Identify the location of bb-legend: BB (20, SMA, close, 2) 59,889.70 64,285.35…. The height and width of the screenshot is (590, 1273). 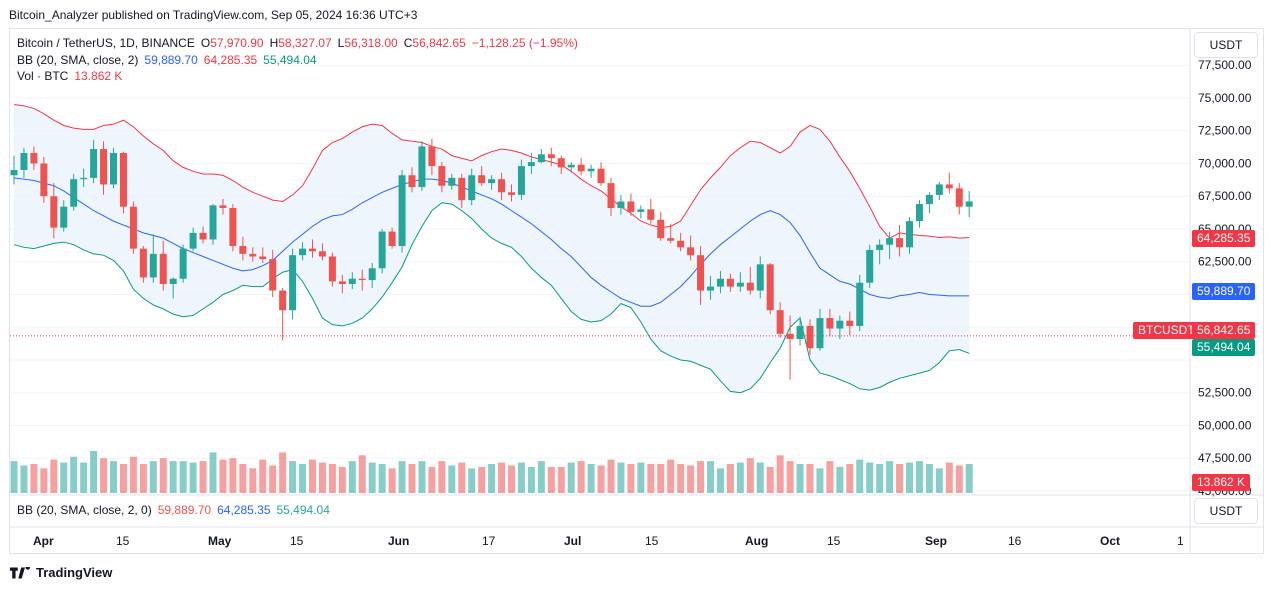
(170, 60).